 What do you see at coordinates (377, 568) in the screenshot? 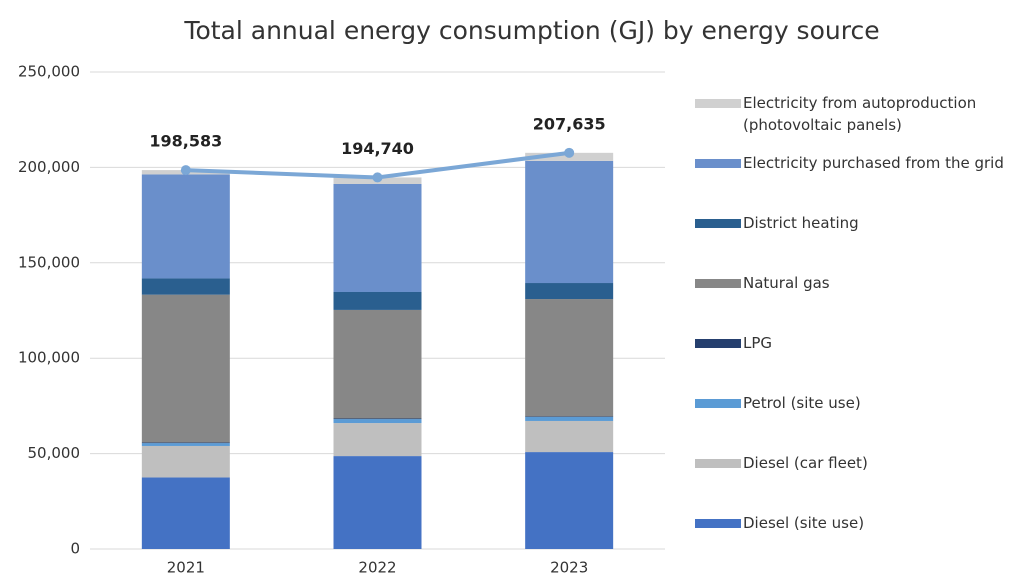
I see `x-tick-label: 2022` at bounding box center [377, 568].